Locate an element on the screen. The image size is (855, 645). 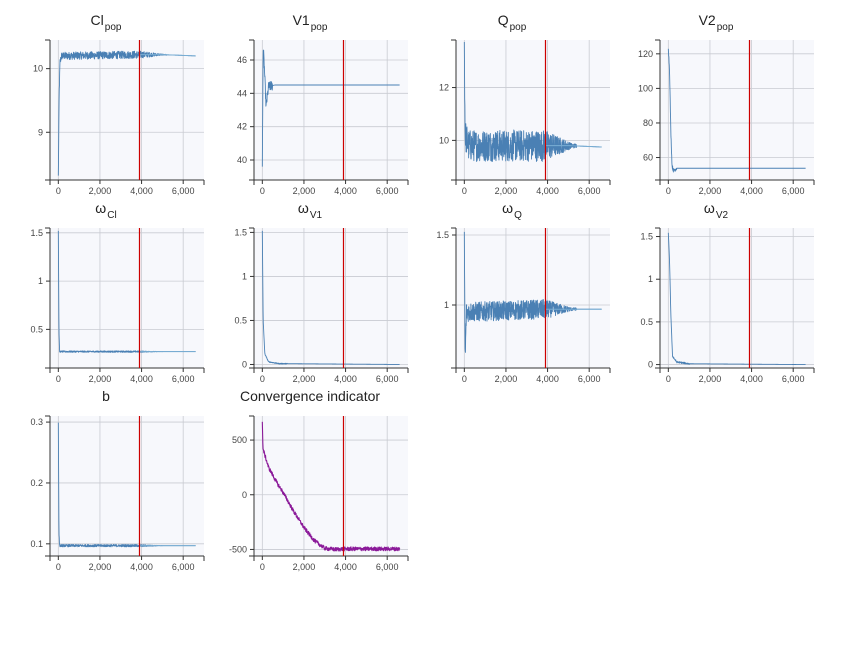
chart-title-main: Convergence indicator is located at coordinates (310, 396).